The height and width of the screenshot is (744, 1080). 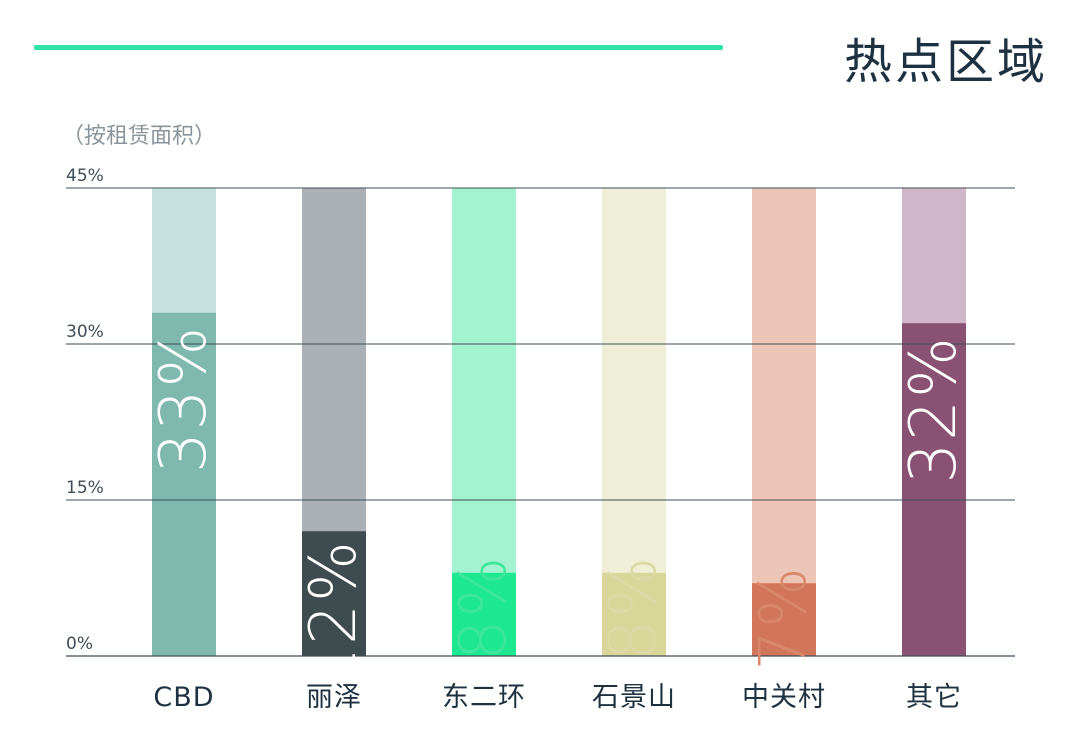 What do you see at coordinates (85, 176) in the screenshot?
I see `y-tick-label: 45%` at bounding box center [85, 176].